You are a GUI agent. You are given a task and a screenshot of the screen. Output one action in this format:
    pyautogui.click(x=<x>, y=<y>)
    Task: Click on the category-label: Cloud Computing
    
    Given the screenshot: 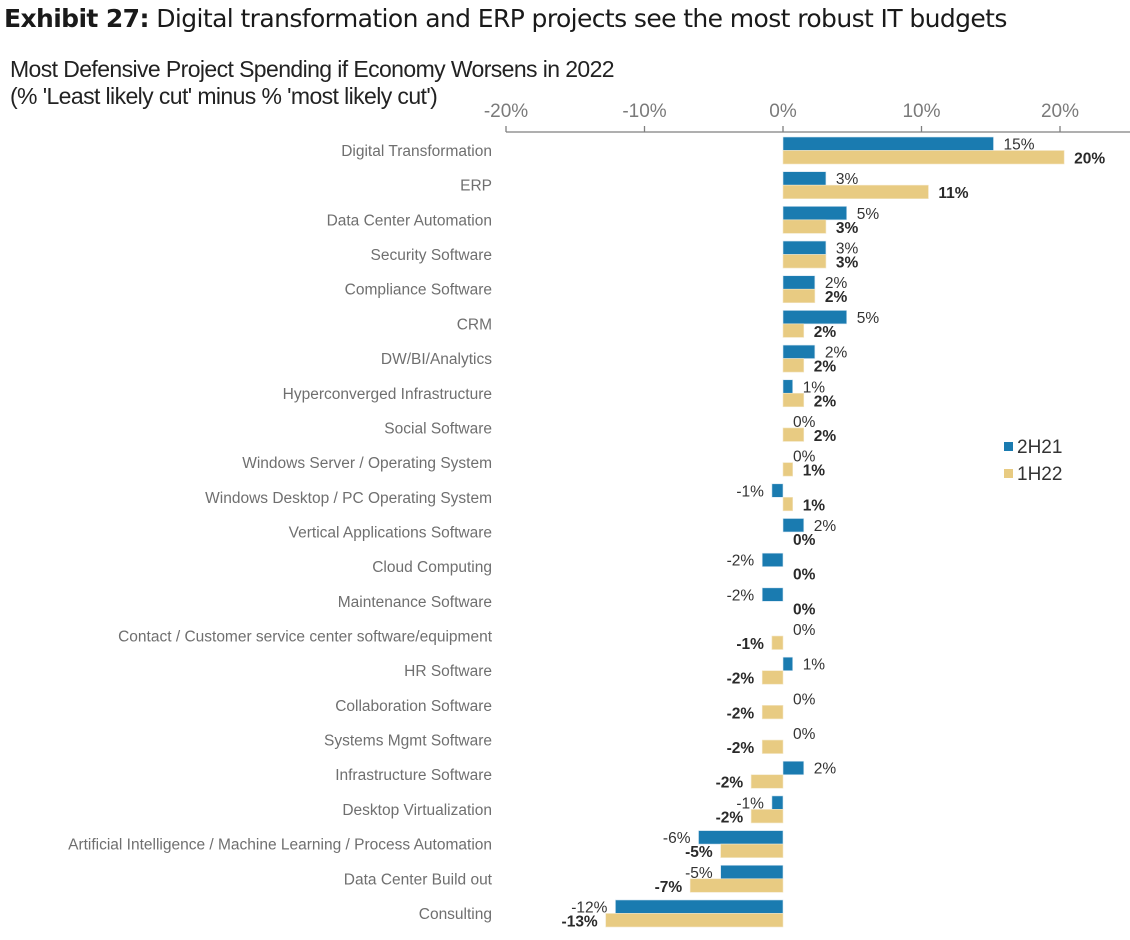 What is the action you would take?
    pyautogui.click(x=432, y=567)
    